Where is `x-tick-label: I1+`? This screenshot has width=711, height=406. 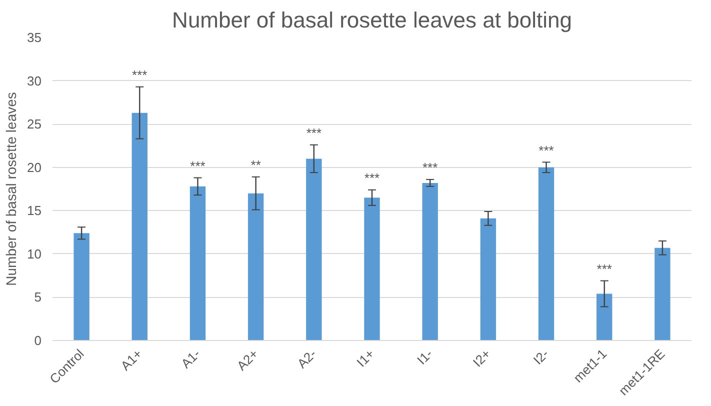
x-tick-label: I1+ is located at coordinates (366, 358).